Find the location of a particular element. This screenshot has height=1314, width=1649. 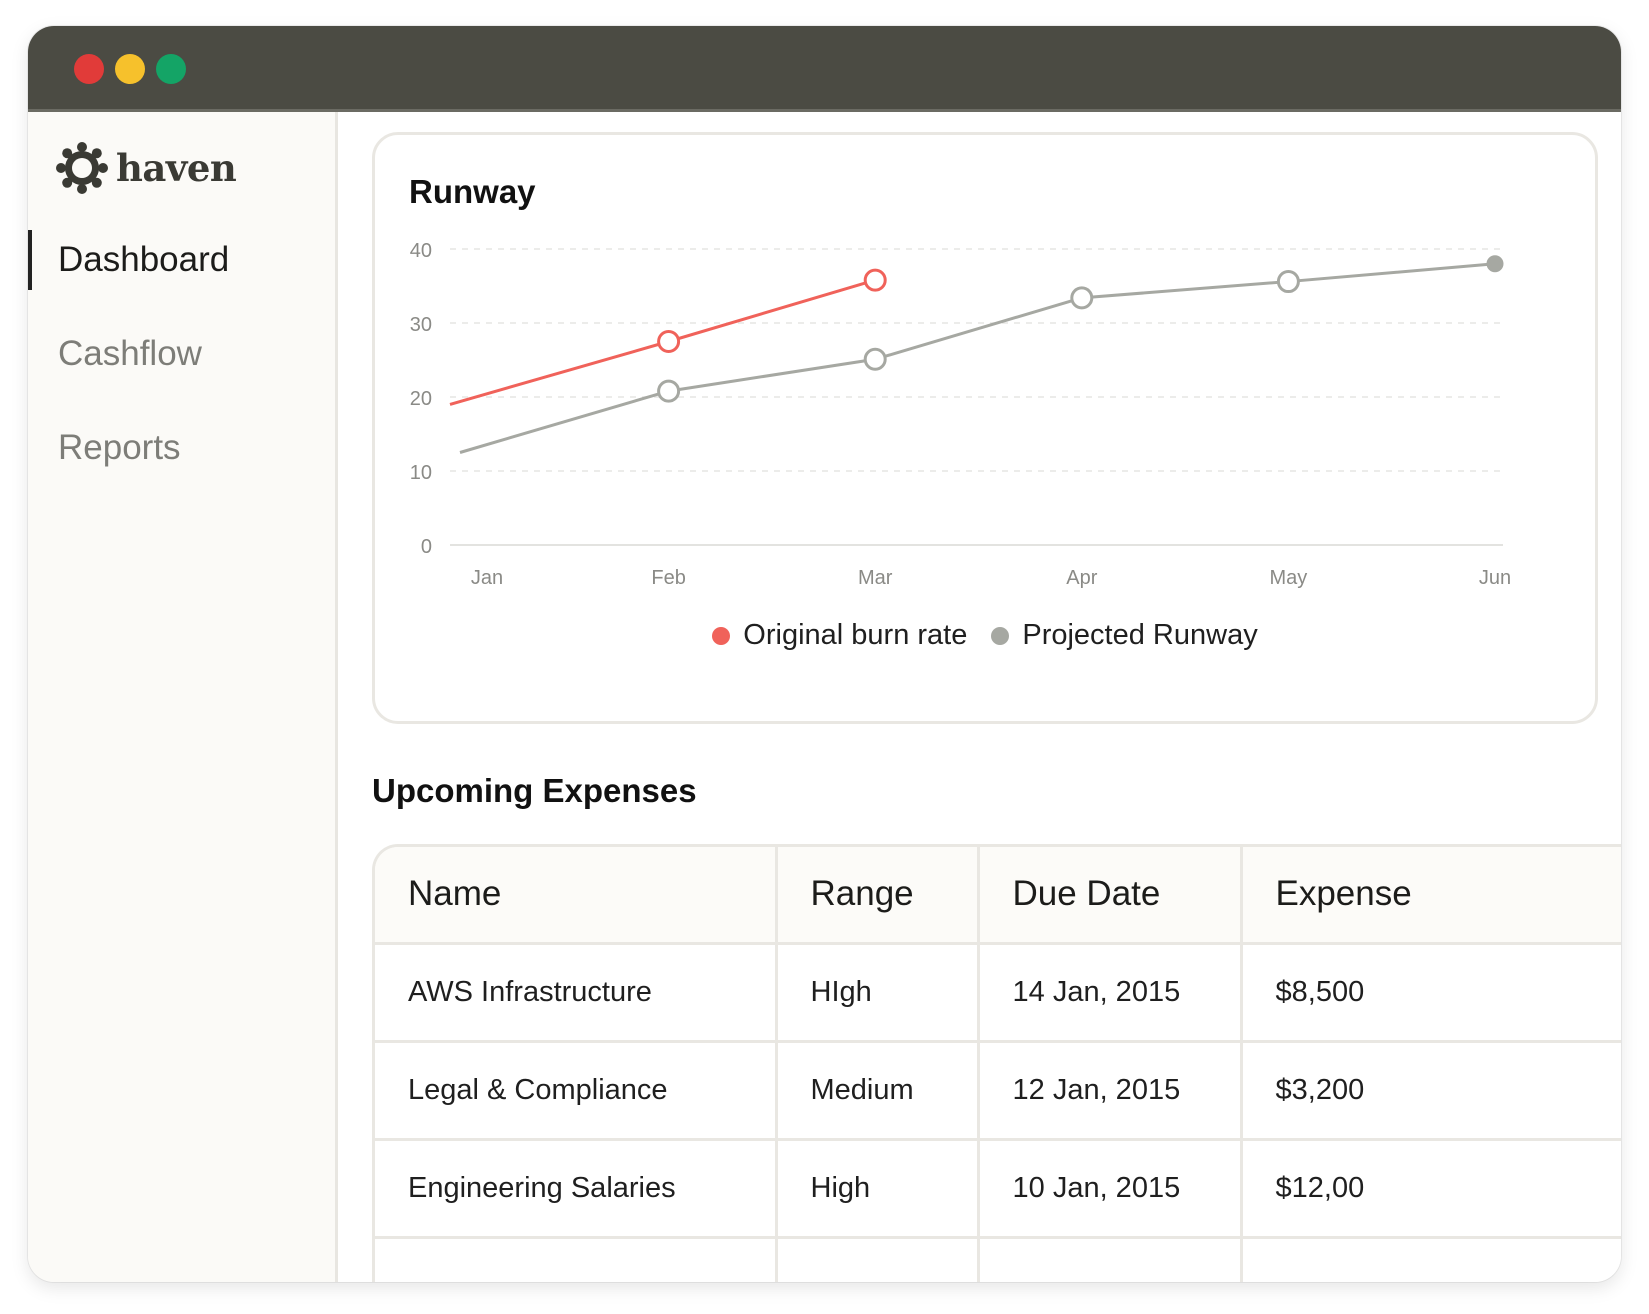

legend-item-projected: Projected Runway is located at coordinates (1124, 635).